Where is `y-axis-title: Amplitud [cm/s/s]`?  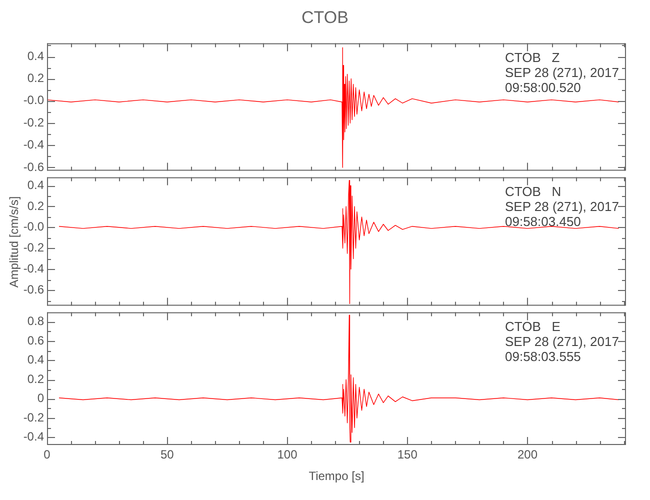
y-axis-title: Amplitud [cm/s/s] is located at coordinates (14, 242).